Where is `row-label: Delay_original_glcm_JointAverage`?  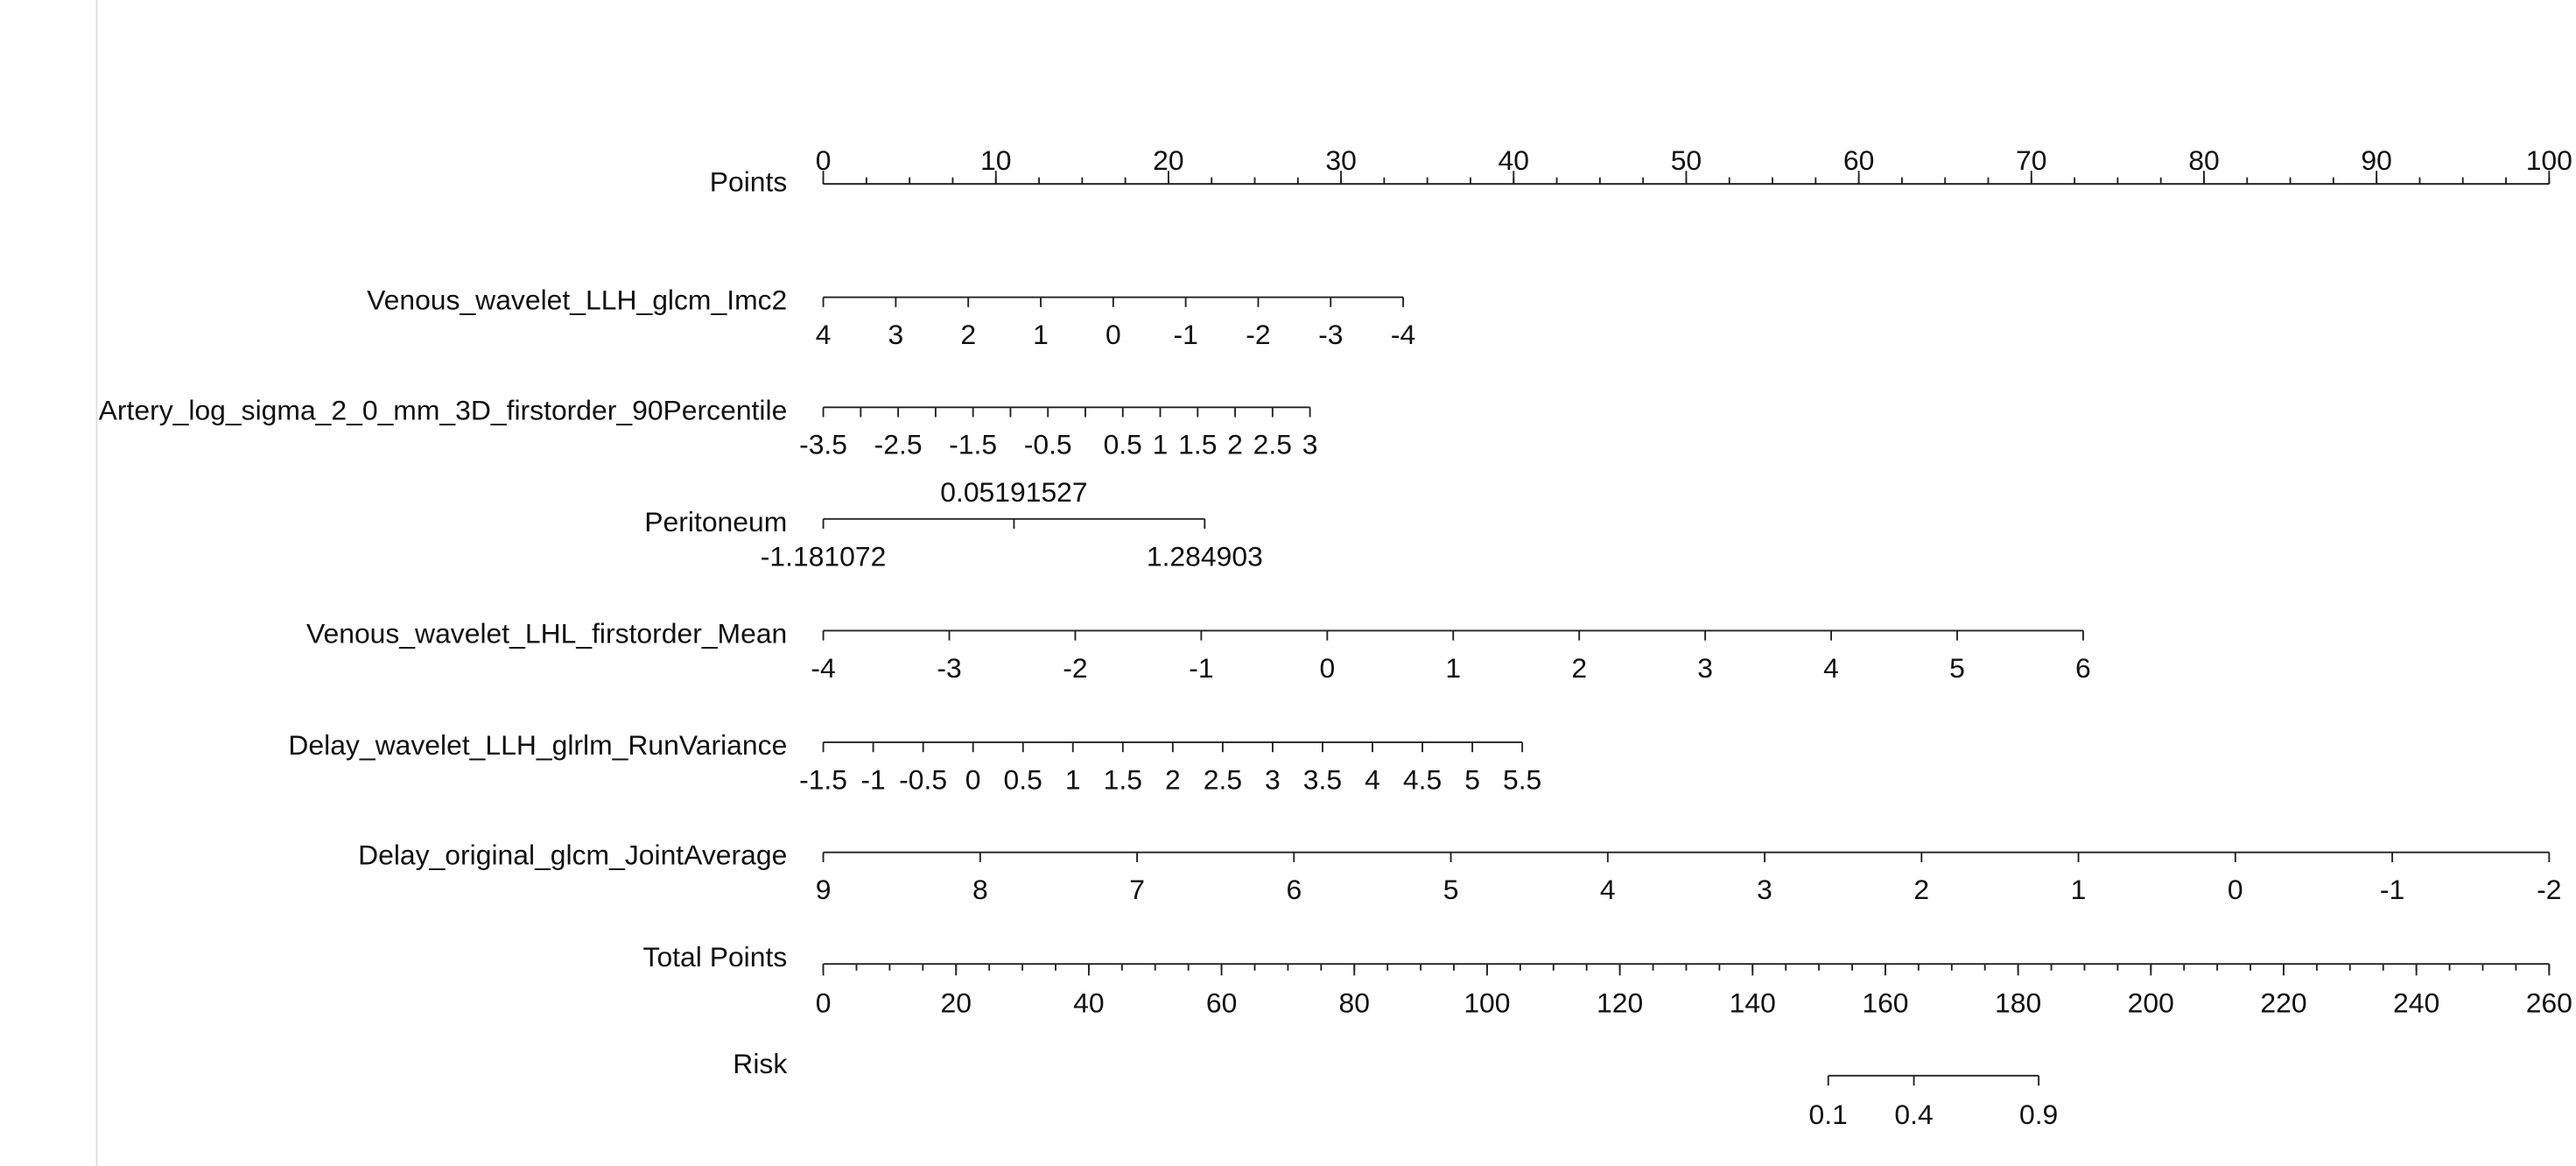
row-label: Delay_original_glcm_JointAverage is located at coordinates (572, 855).